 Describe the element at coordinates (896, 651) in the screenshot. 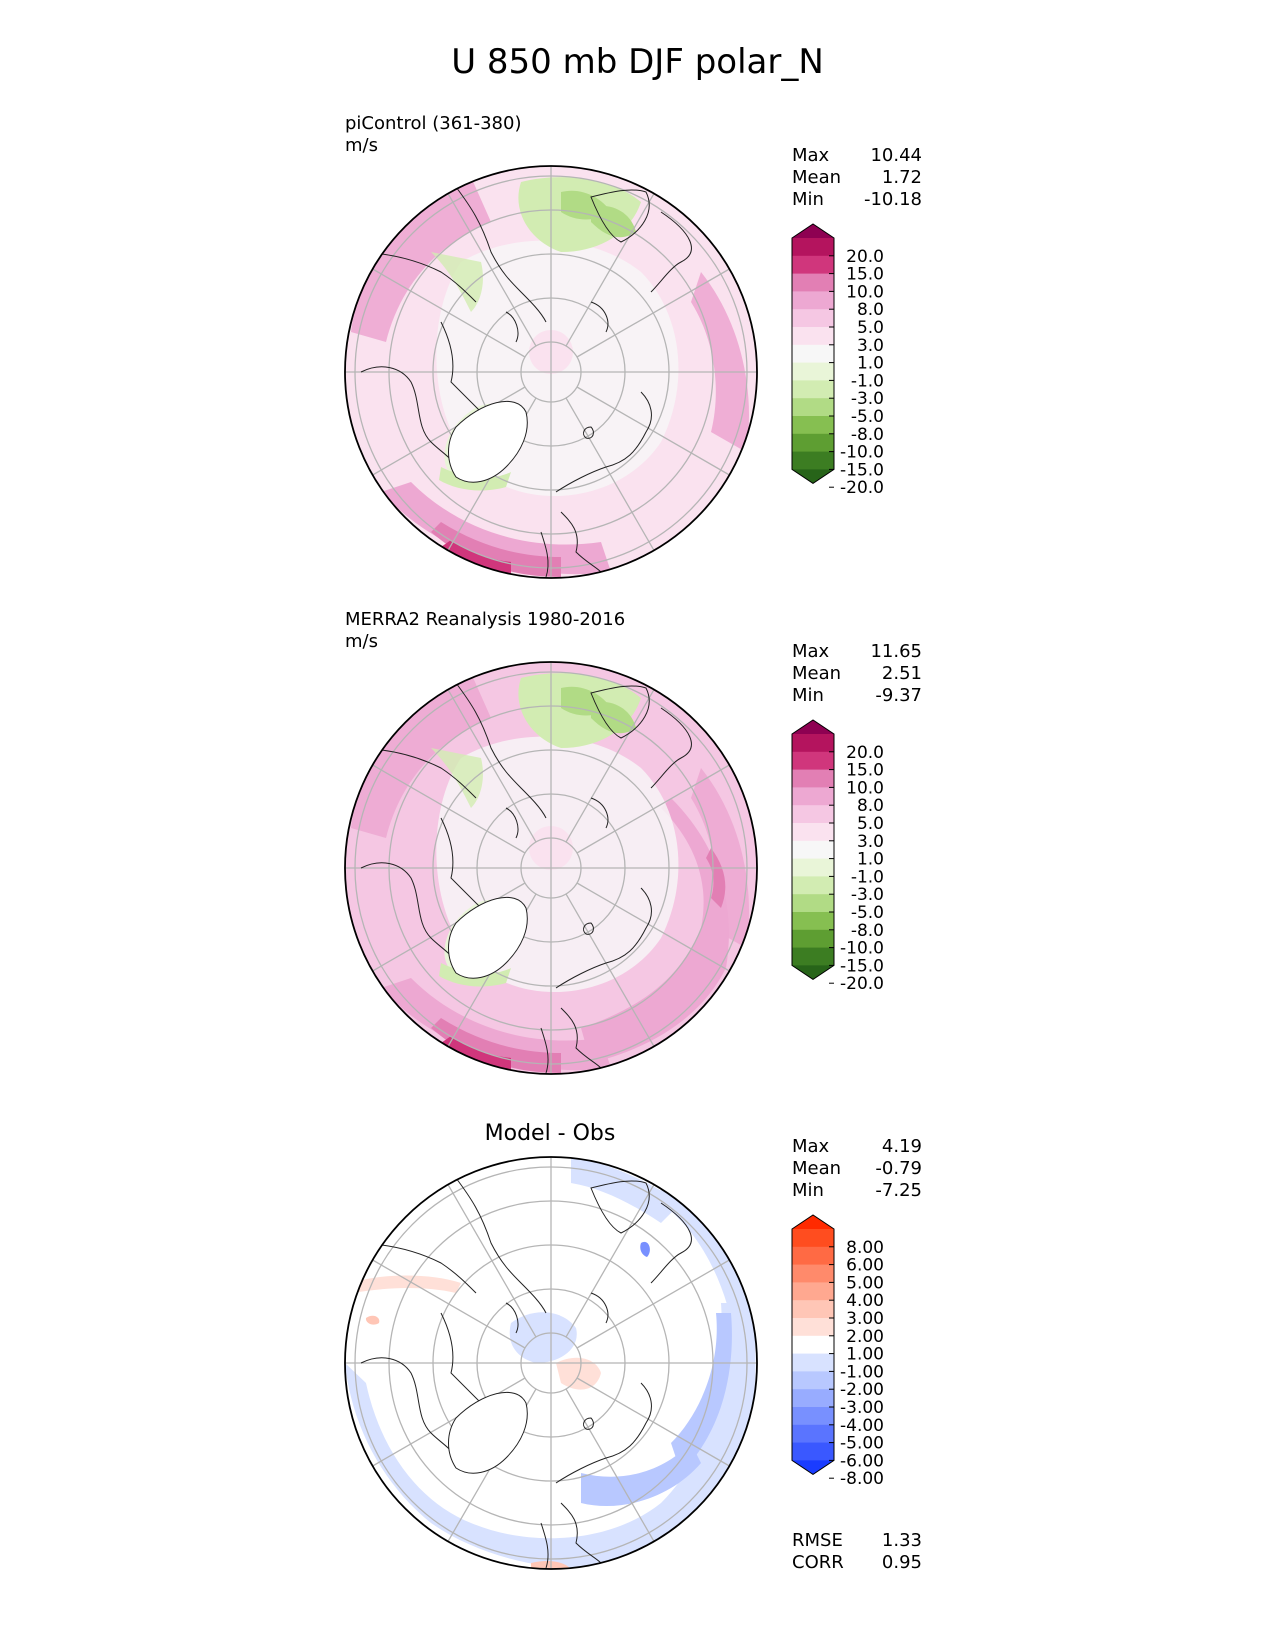

I see `panel2-max-value: 11.65` at that location.